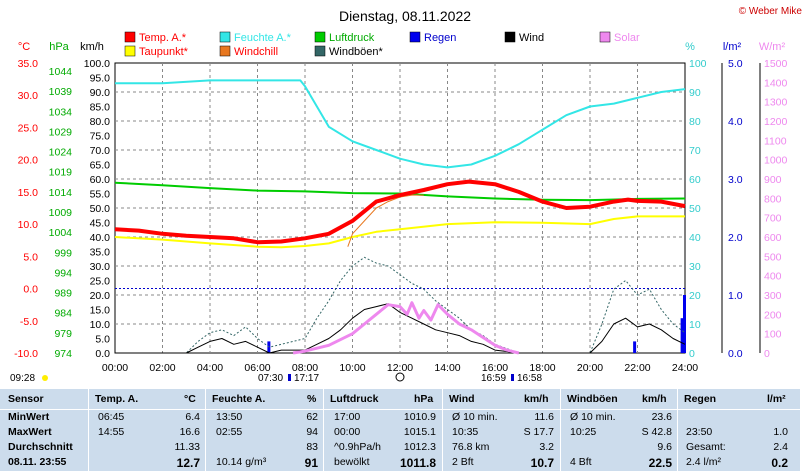 The image size is (810, 471). What do you see at coordinates (635, 347) in the screenshot?
I see `rain-bar` at bounding box center [635, 347].